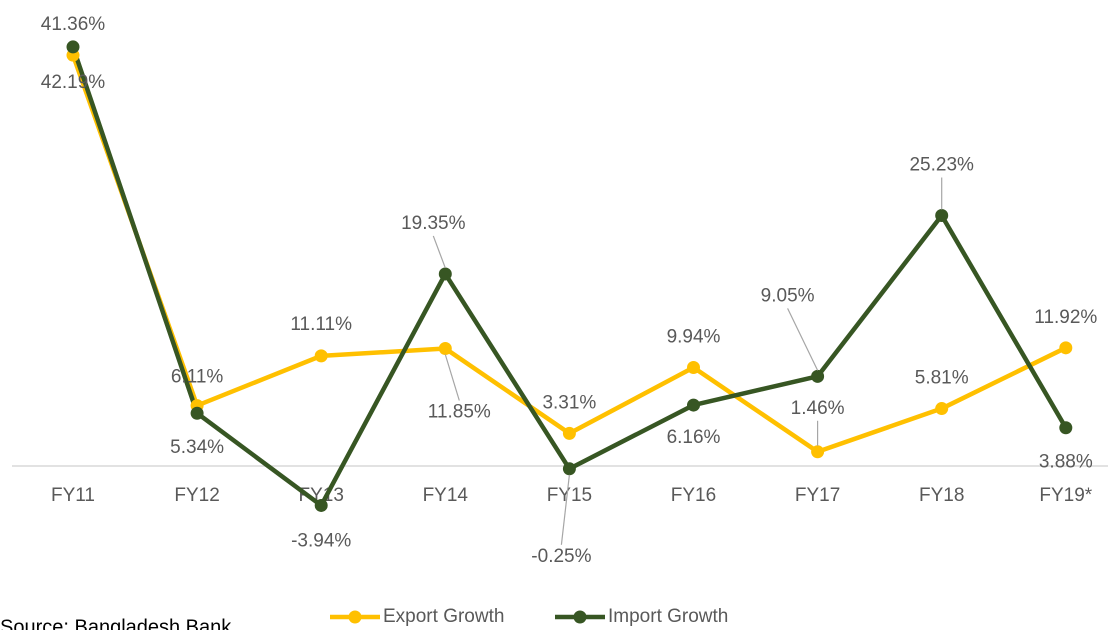 The width and height of the screenshot is (1108, 630). What do you see at coordinates (561, 556) in the screenshot?
I see `data-label: -0.25%` at bounding box center [561, 556].